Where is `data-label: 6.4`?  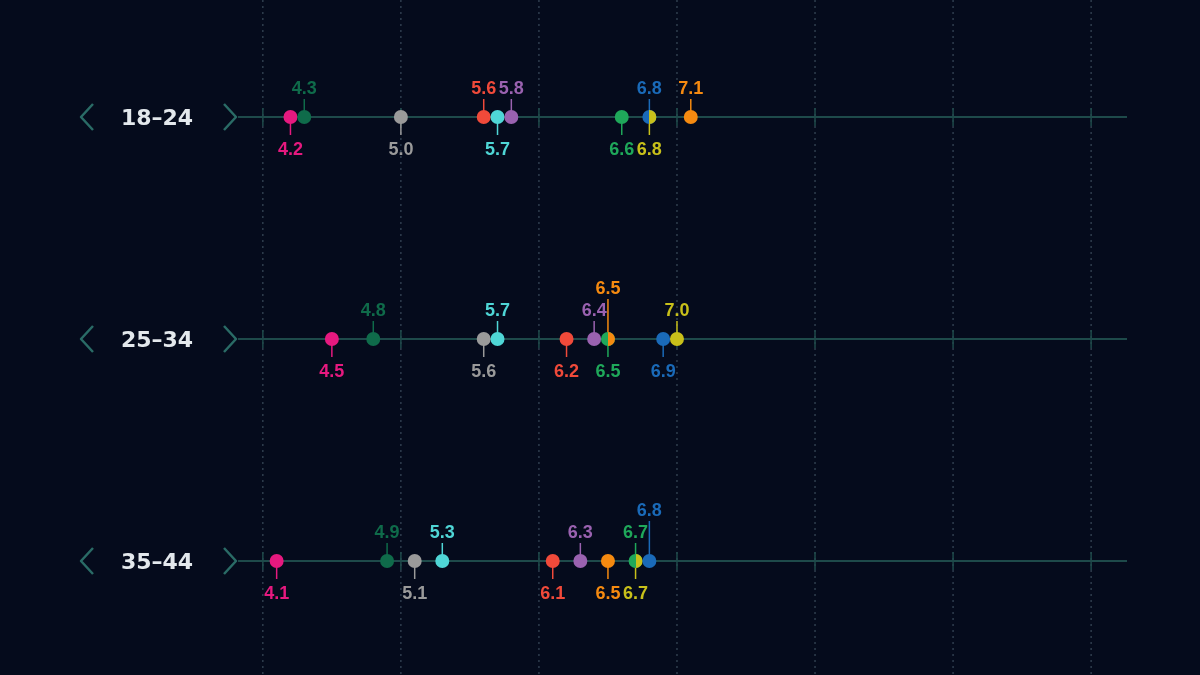 data-label: 6.4 is located at coordinates (594, 310).